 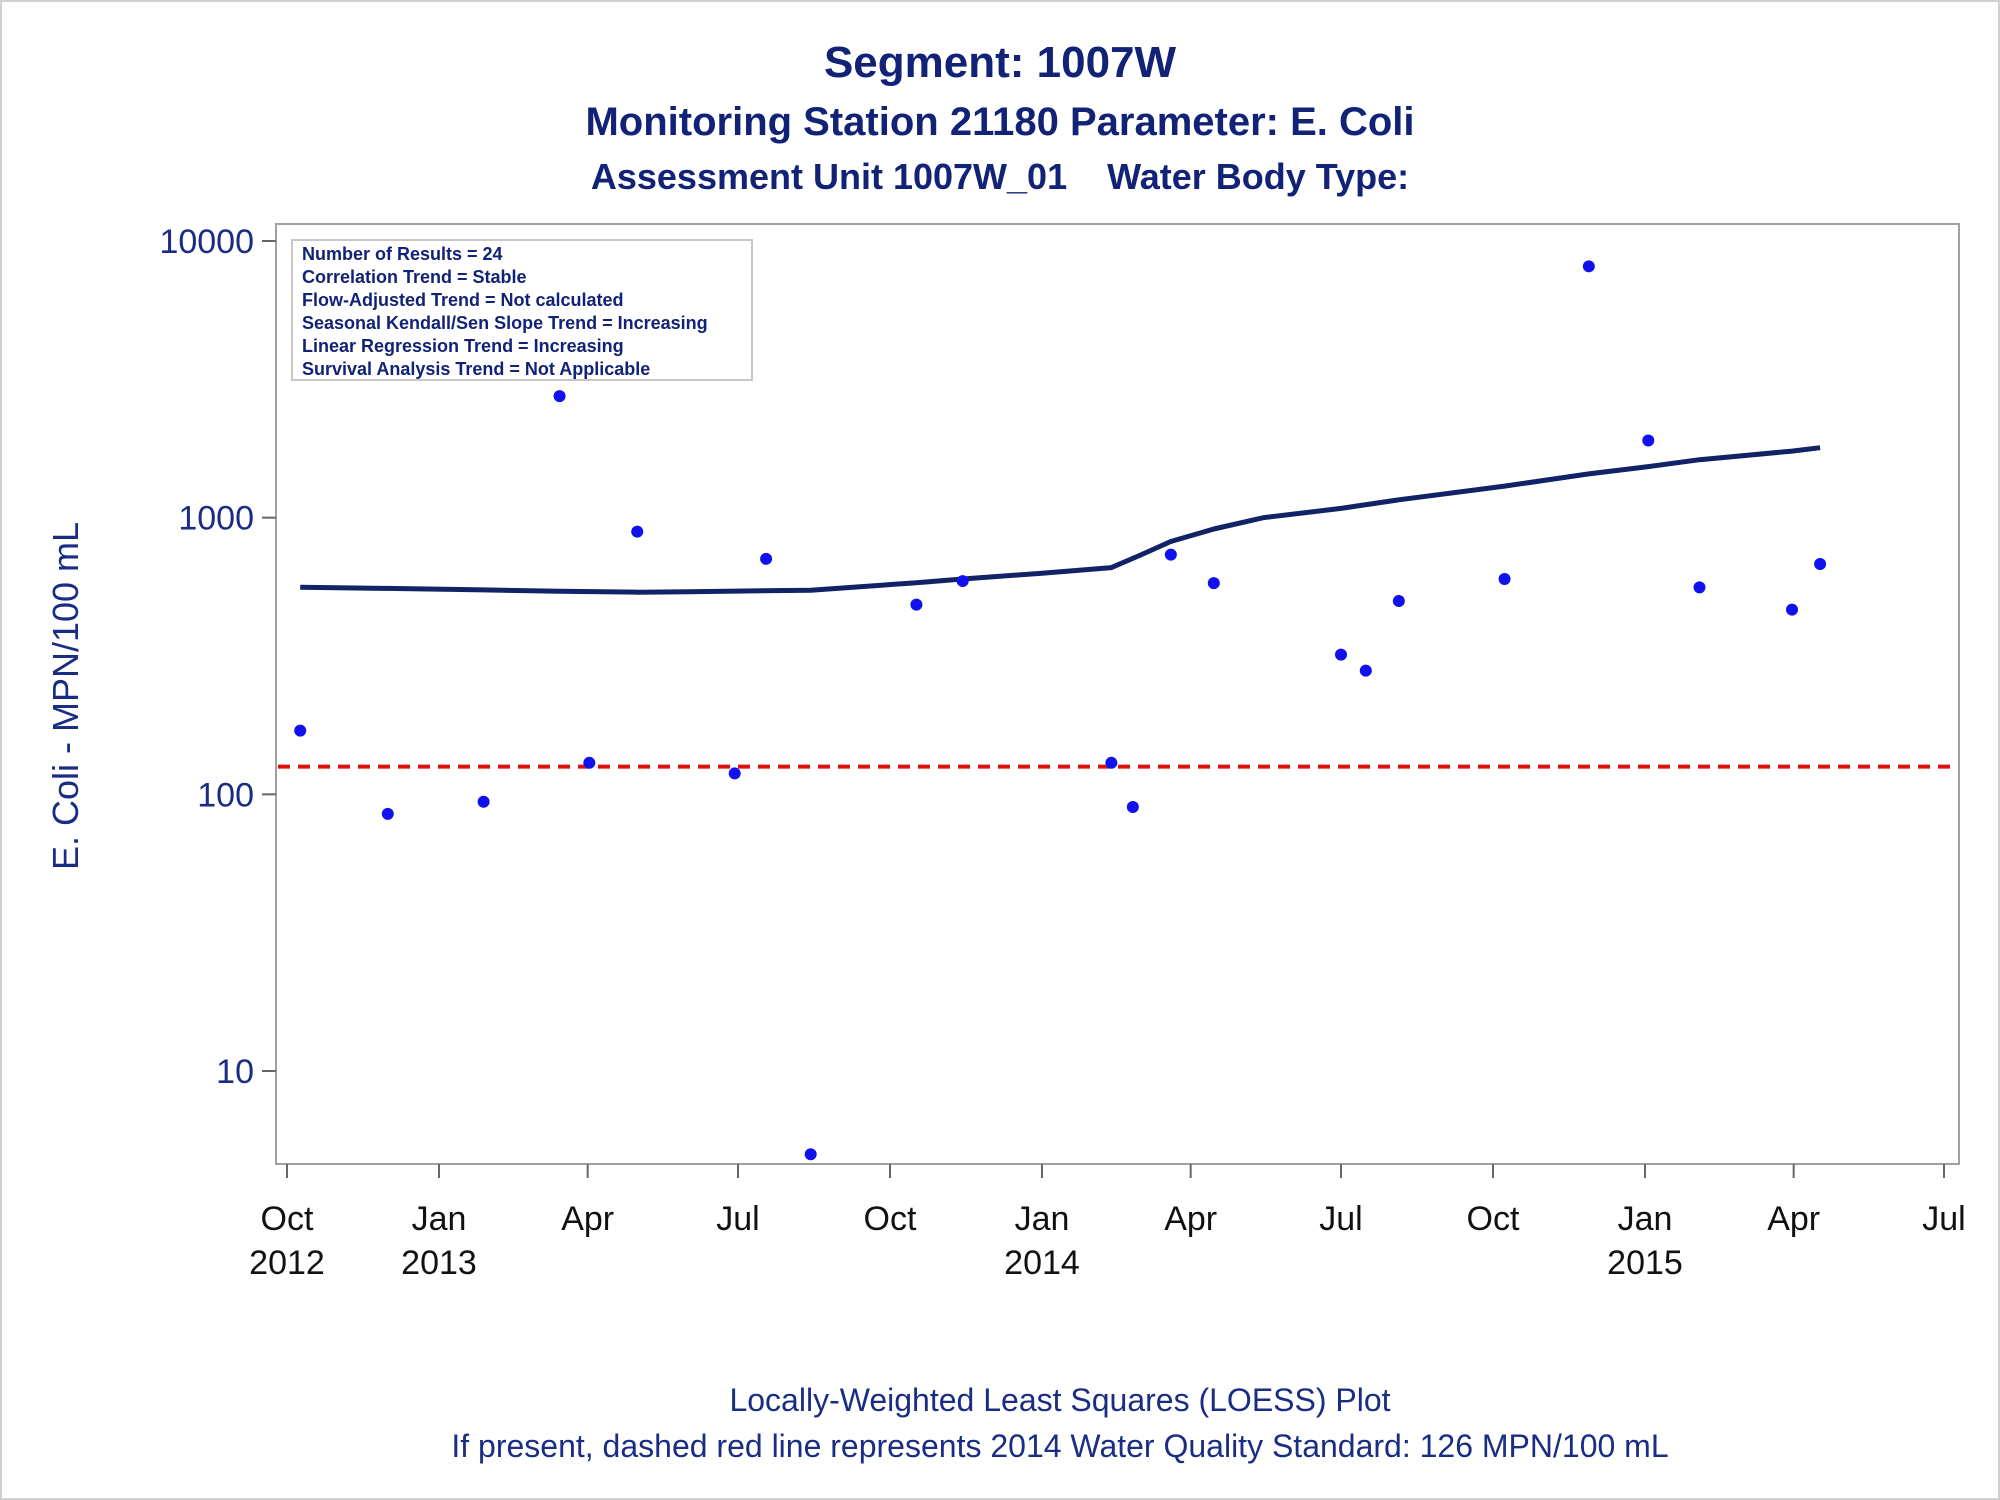 I want to click on y-tick-label: 10, so click(x=235, y=1072).